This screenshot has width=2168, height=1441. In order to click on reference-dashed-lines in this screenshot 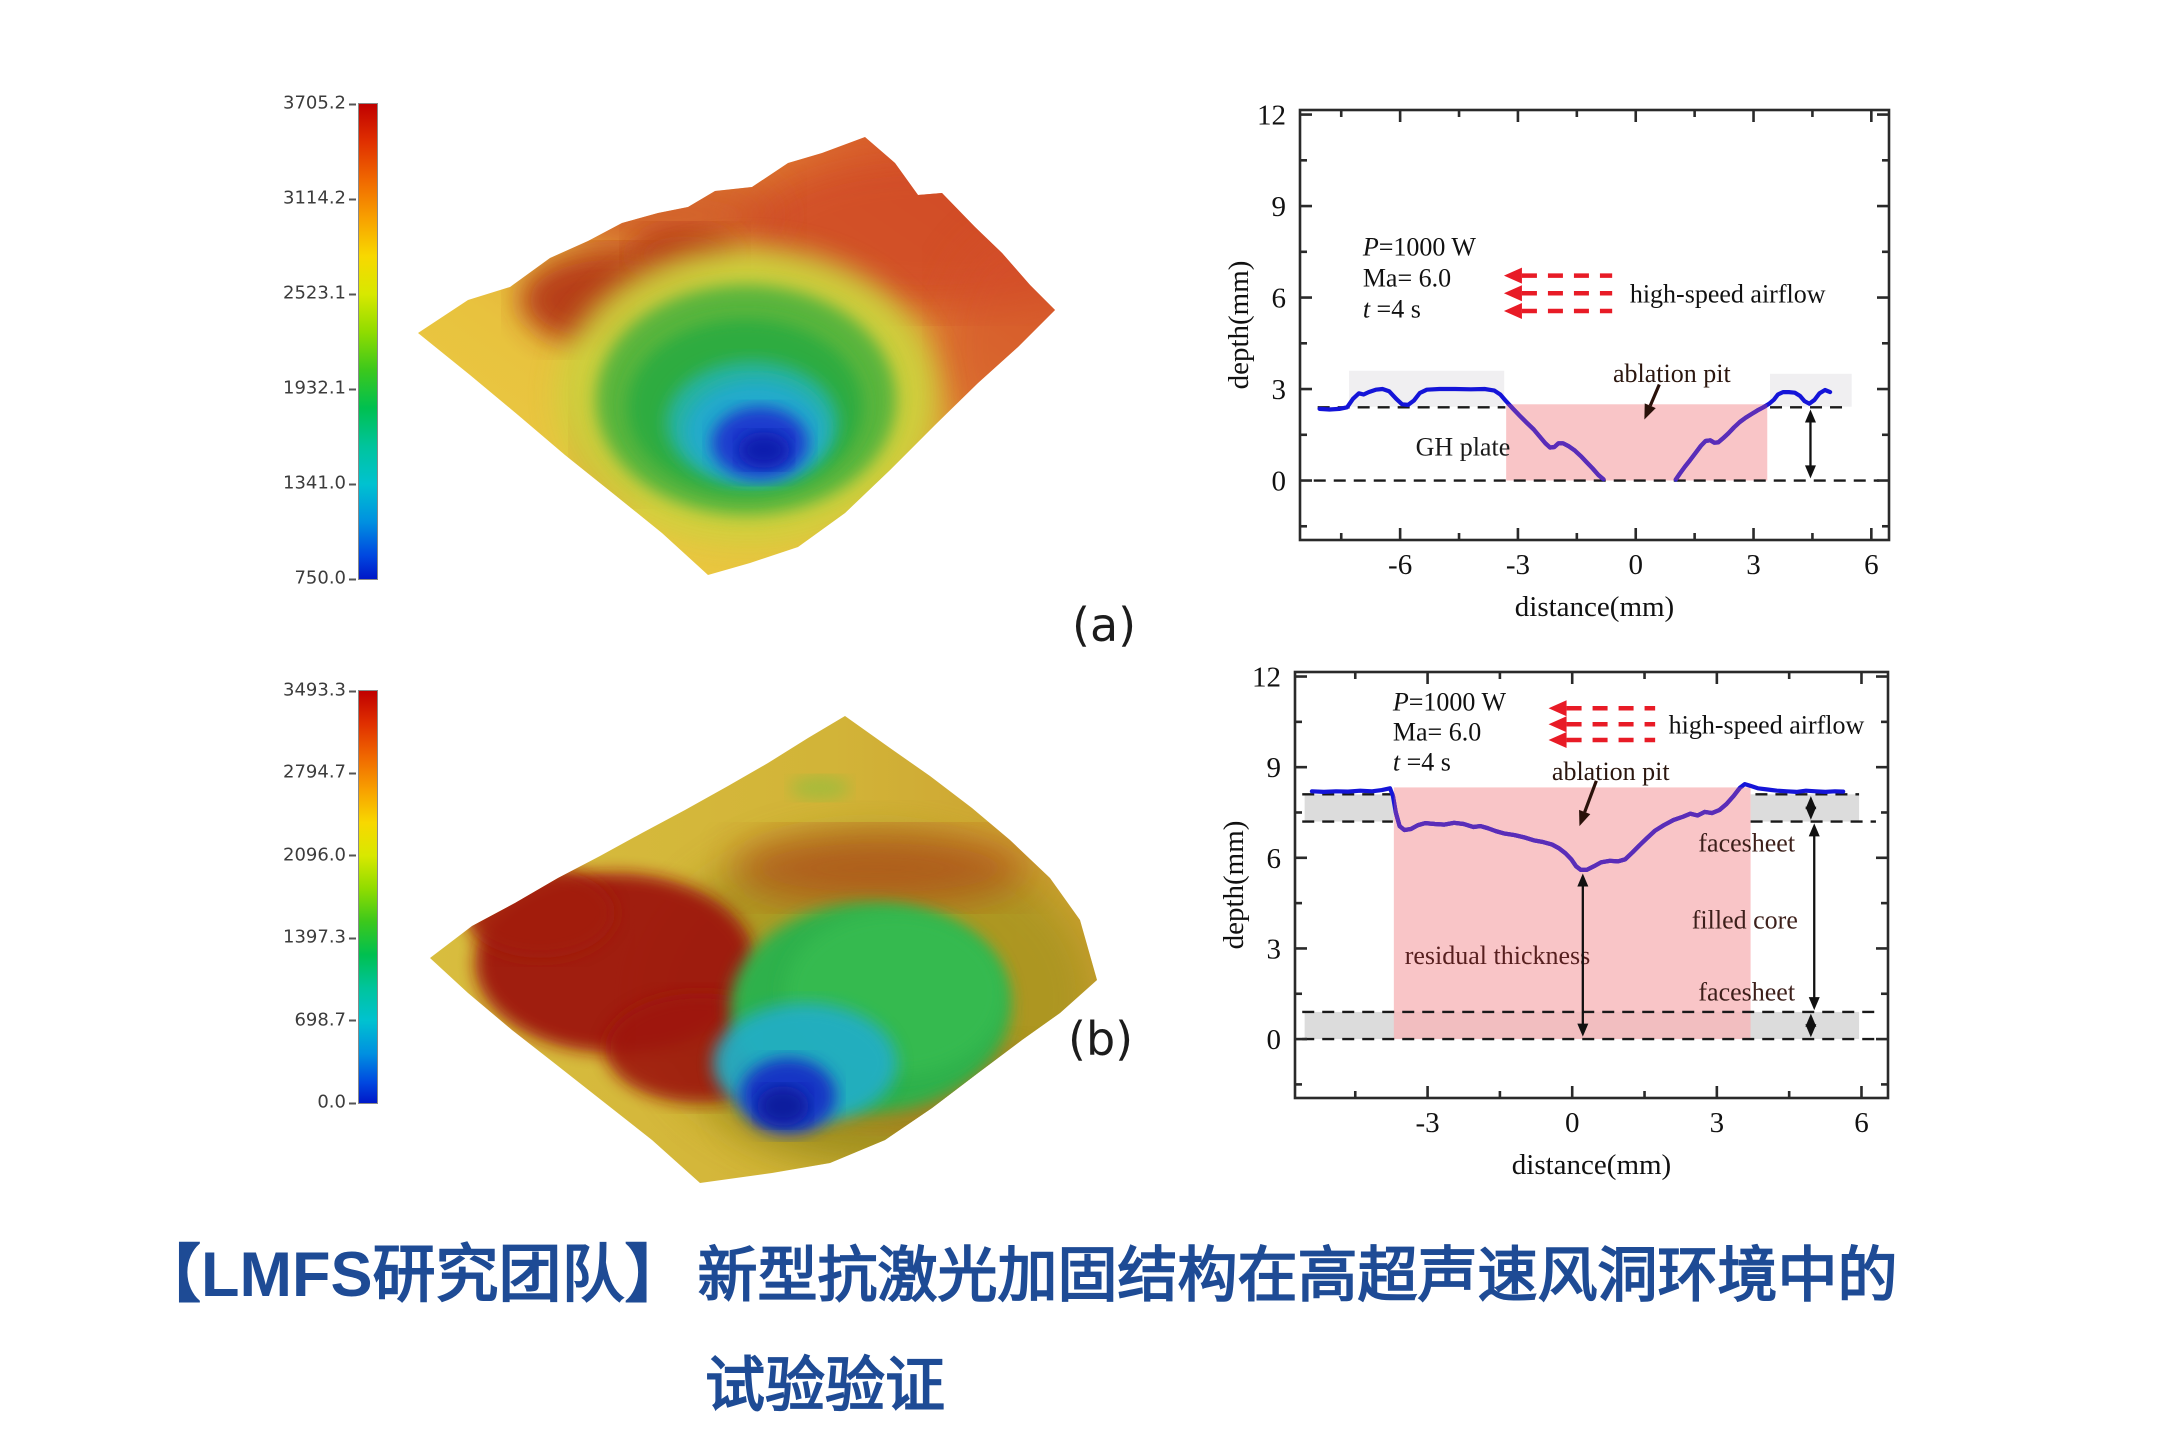, I will do `click(1589, 917)`.